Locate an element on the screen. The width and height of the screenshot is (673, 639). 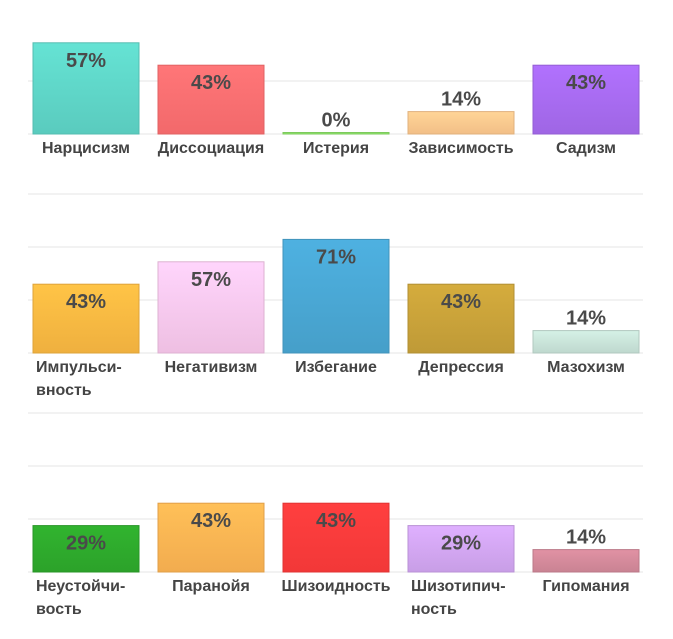
bar-group: 57% Негативизм is located at coordinates (211, 318).